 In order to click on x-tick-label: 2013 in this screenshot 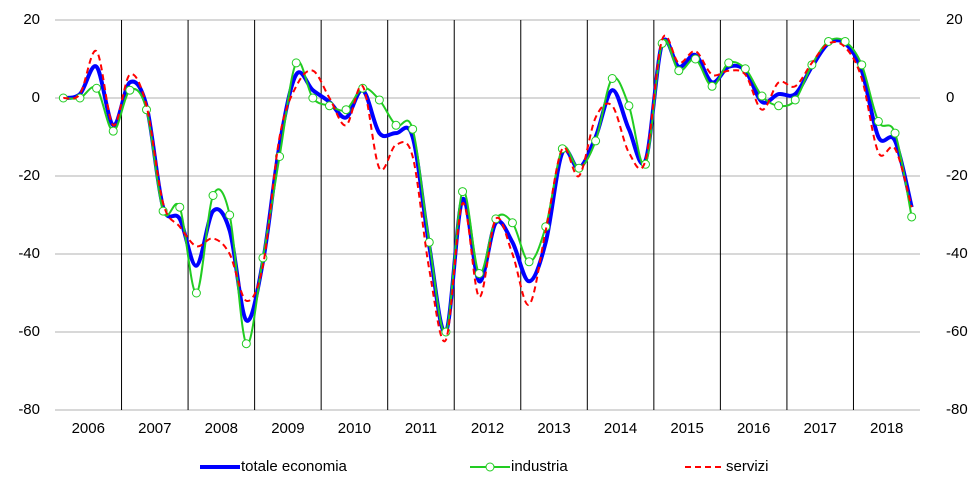, I will do `click(553, 428)`.